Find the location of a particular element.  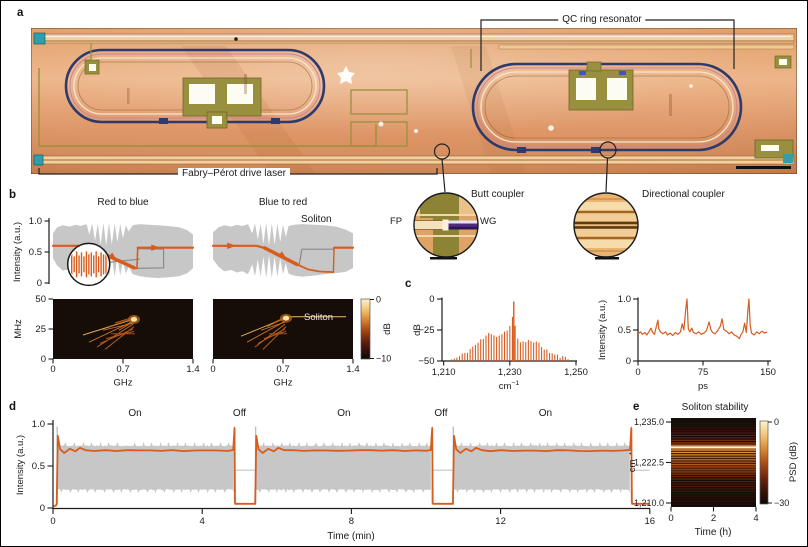

b-ylabel: Intensity (a.u.) is located at coordinates (17, 252).